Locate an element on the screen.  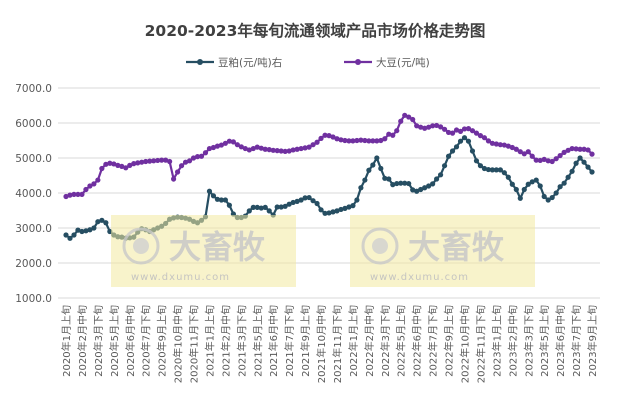
watermark: 大畜牧 www.dxumu.com is located at coordinates (442, 251).